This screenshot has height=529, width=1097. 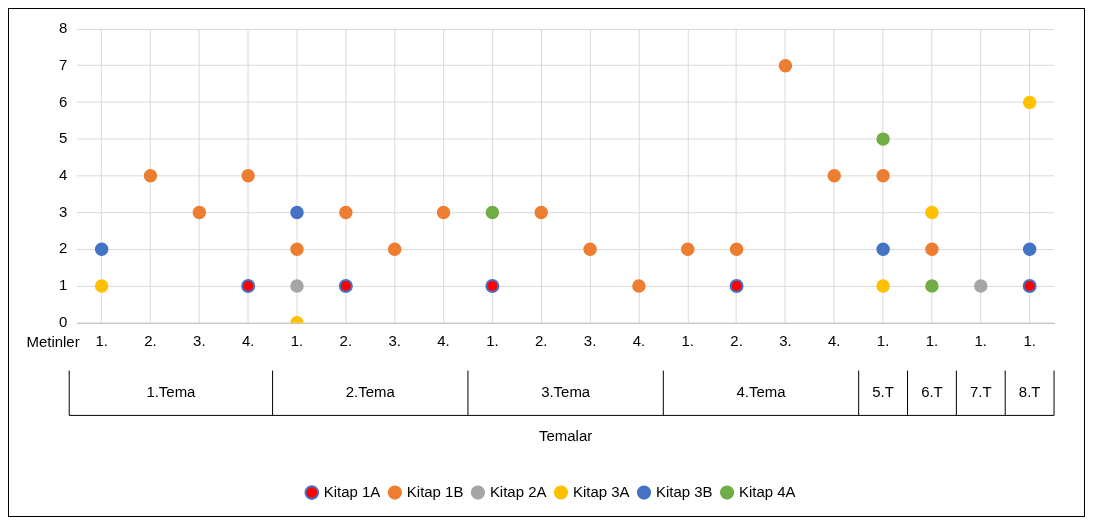 I want to click on legend-label: Kitap 4A, so click(x=767, y=491).